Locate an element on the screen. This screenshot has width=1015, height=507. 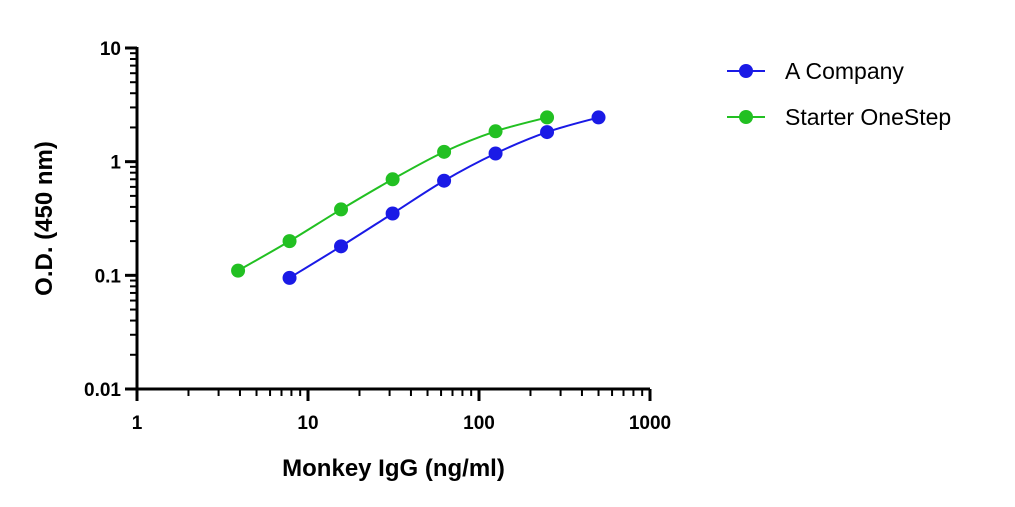
x-axis-title: Monkey IgG (ng/ml) is located at coordinates (393, 468).